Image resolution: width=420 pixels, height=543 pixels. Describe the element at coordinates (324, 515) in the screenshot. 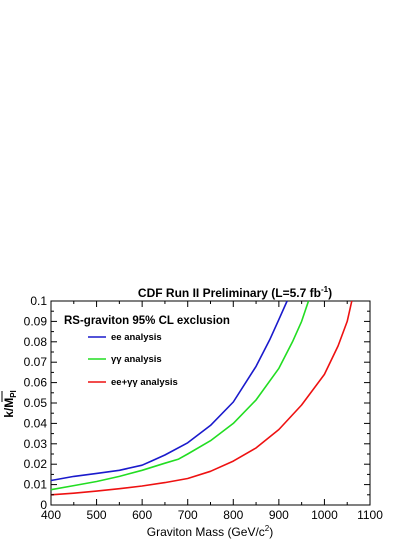

I see `x-tick-label: 1000` at that location.